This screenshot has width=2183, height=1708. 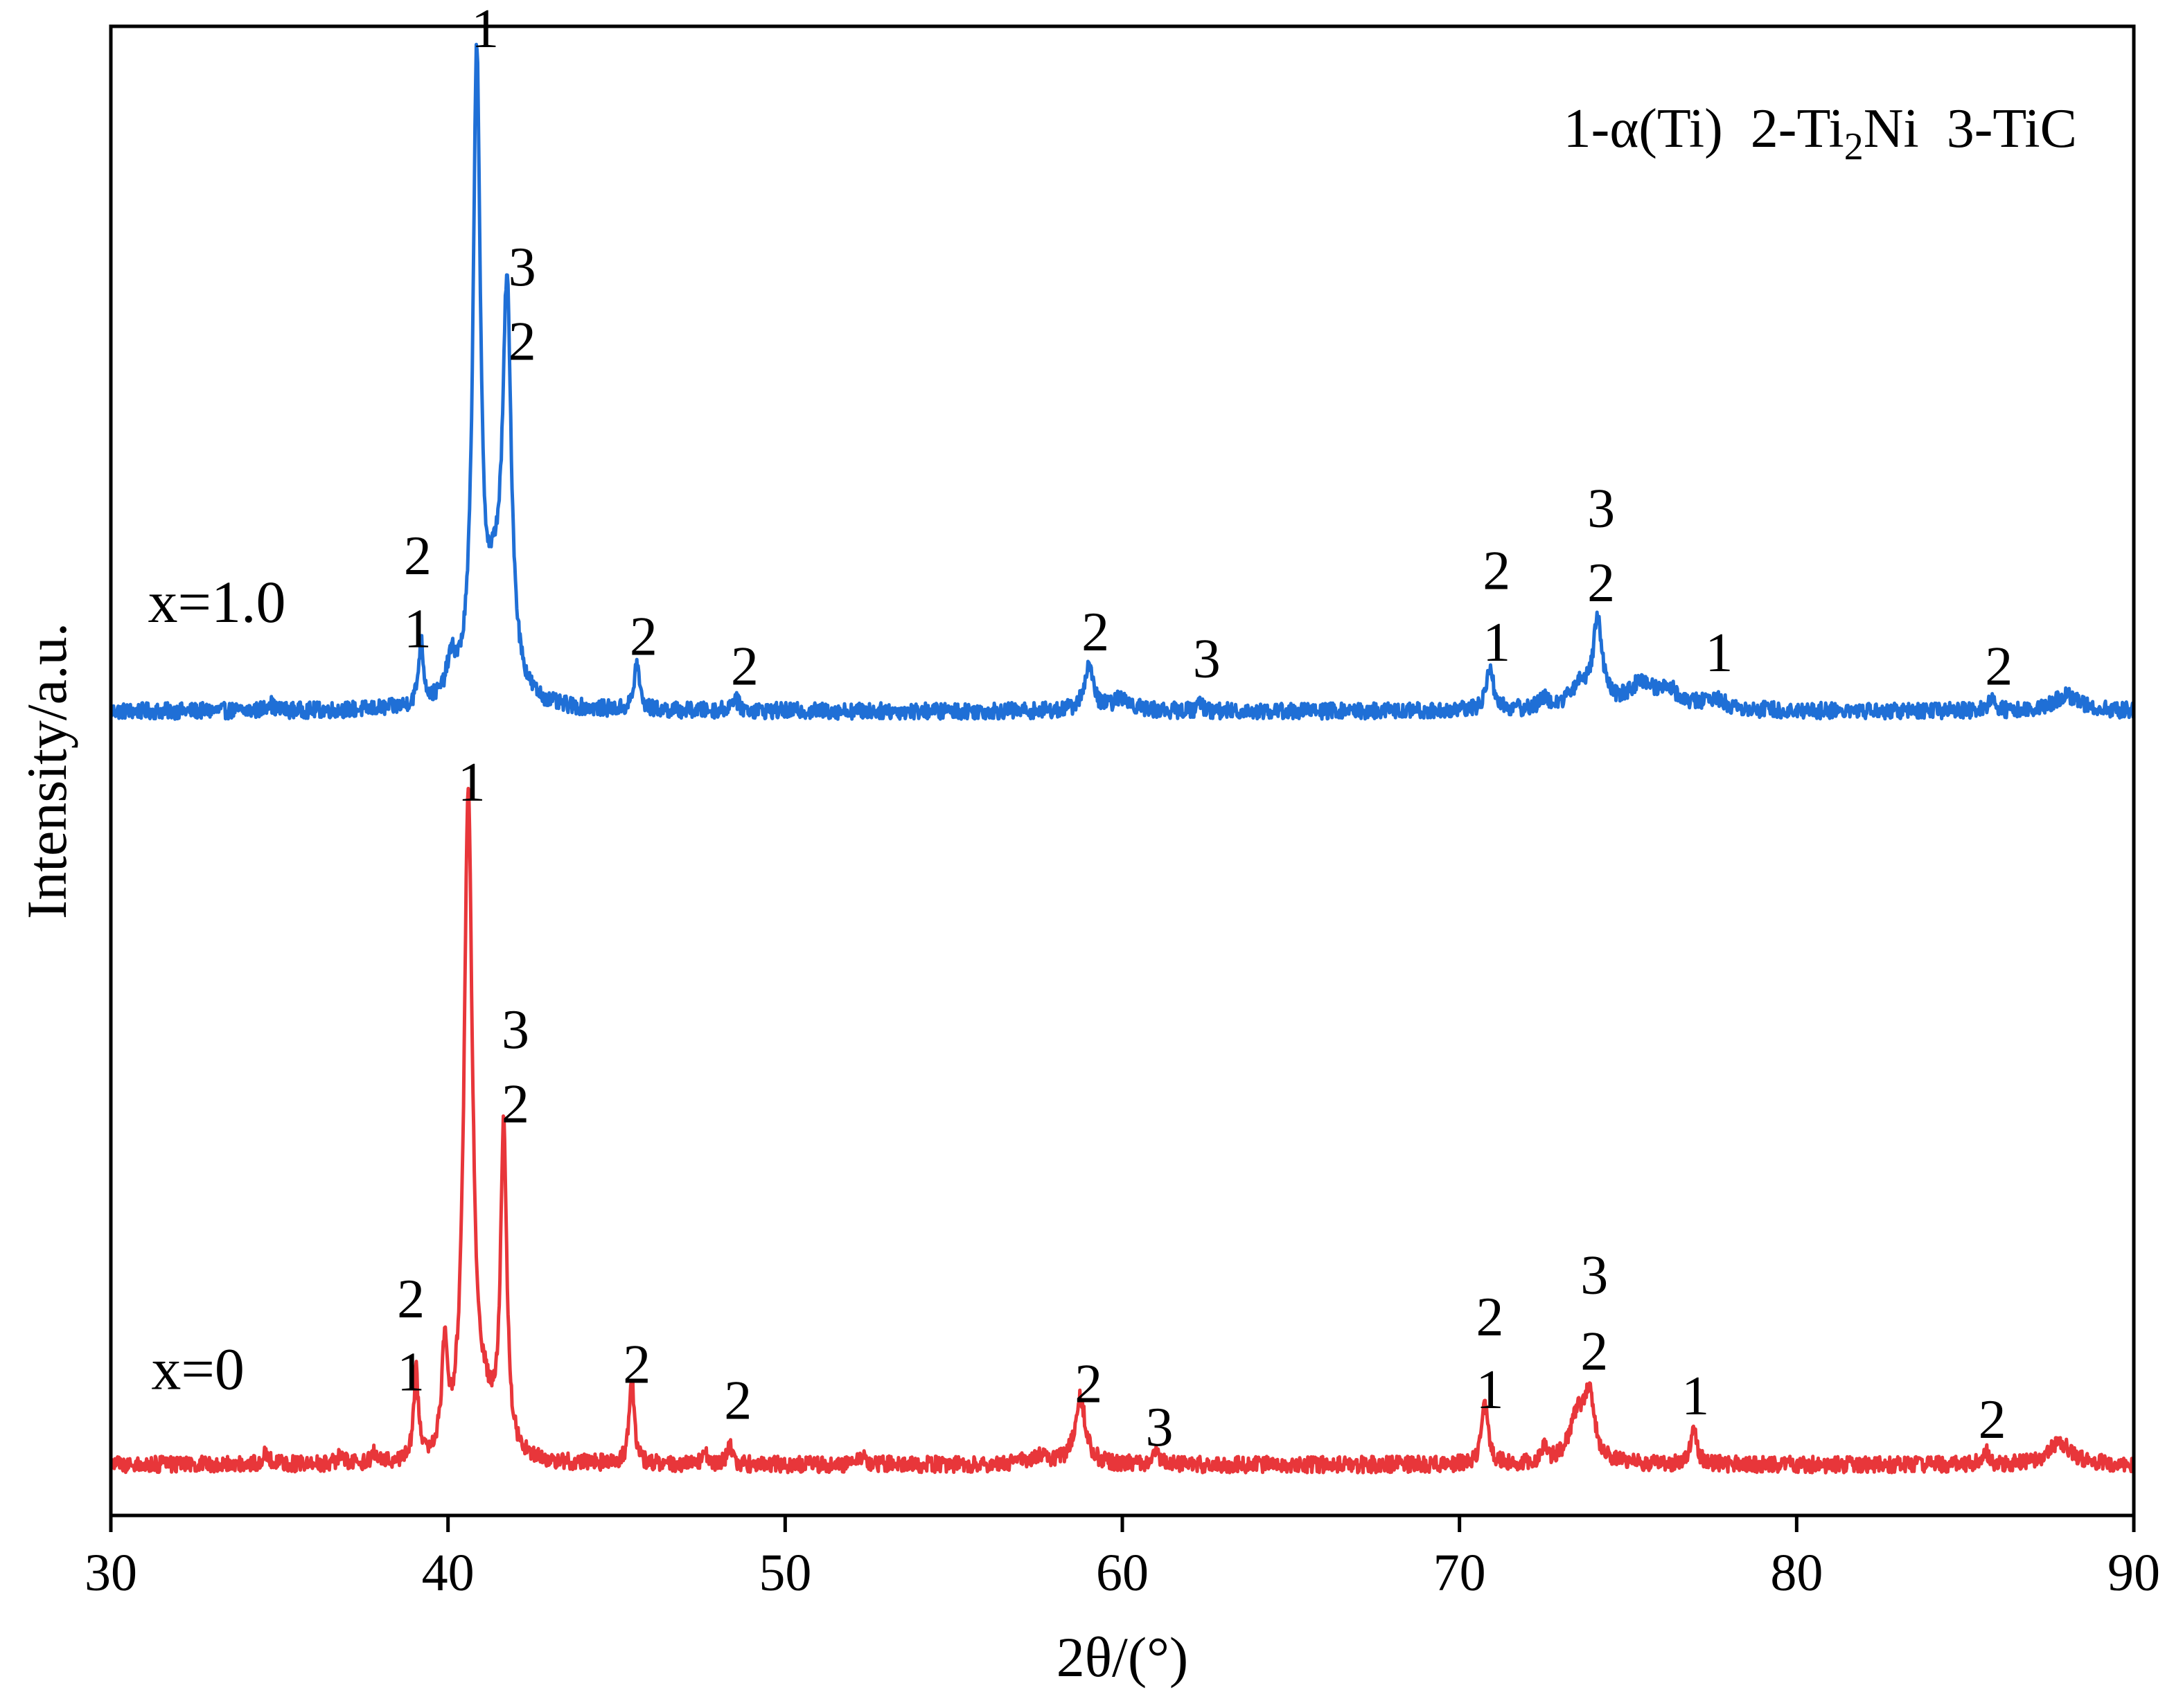 I want to click on legend-entry-phase: -TiC, so click(x=2025, y=128).